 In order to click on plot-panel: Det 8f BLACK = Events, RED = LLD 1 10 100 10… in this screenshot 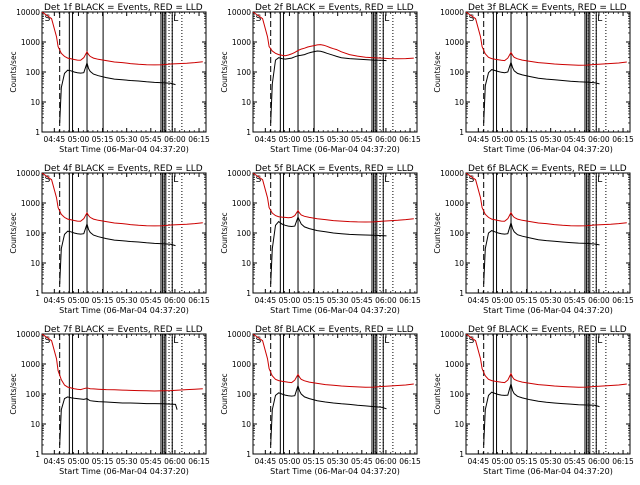, I will do `click(320, 400)`.